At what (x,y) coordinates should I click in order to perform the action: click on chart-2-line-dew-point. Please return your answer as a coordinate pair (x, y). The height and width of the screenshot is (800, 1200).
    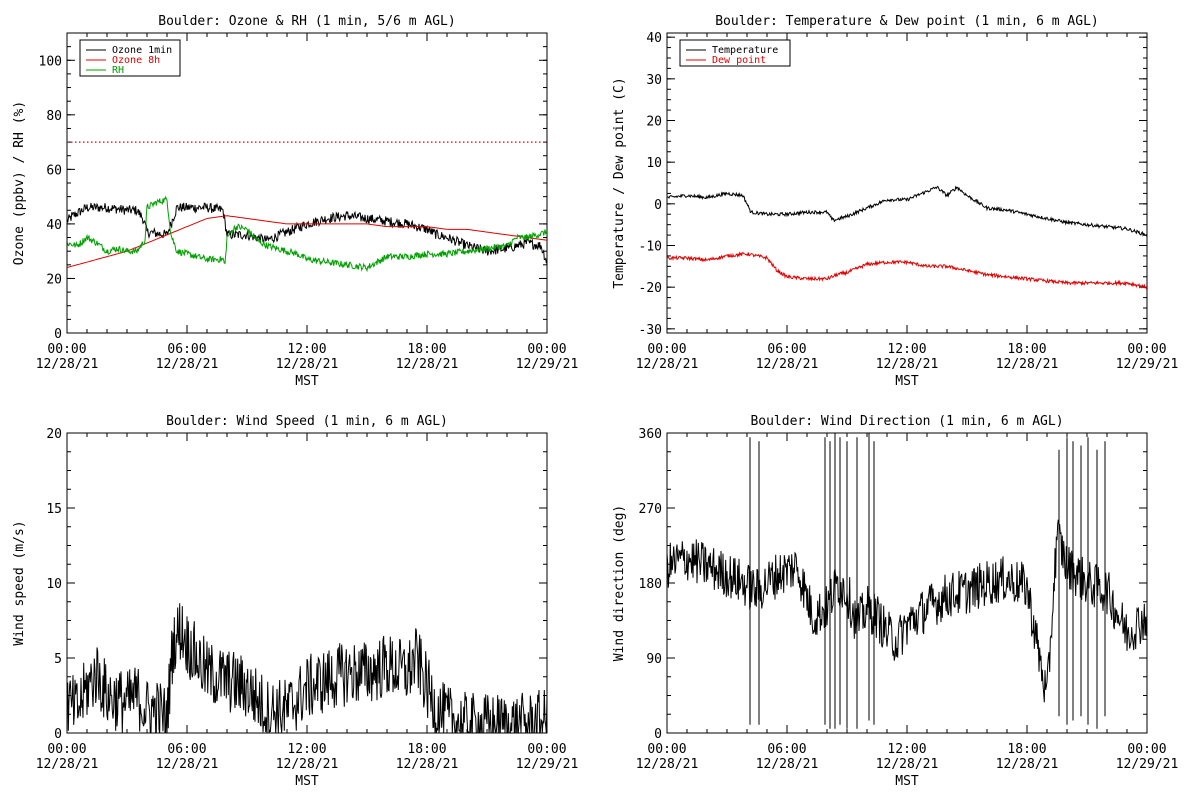
    Looking at the image, I should click on (907, 270).